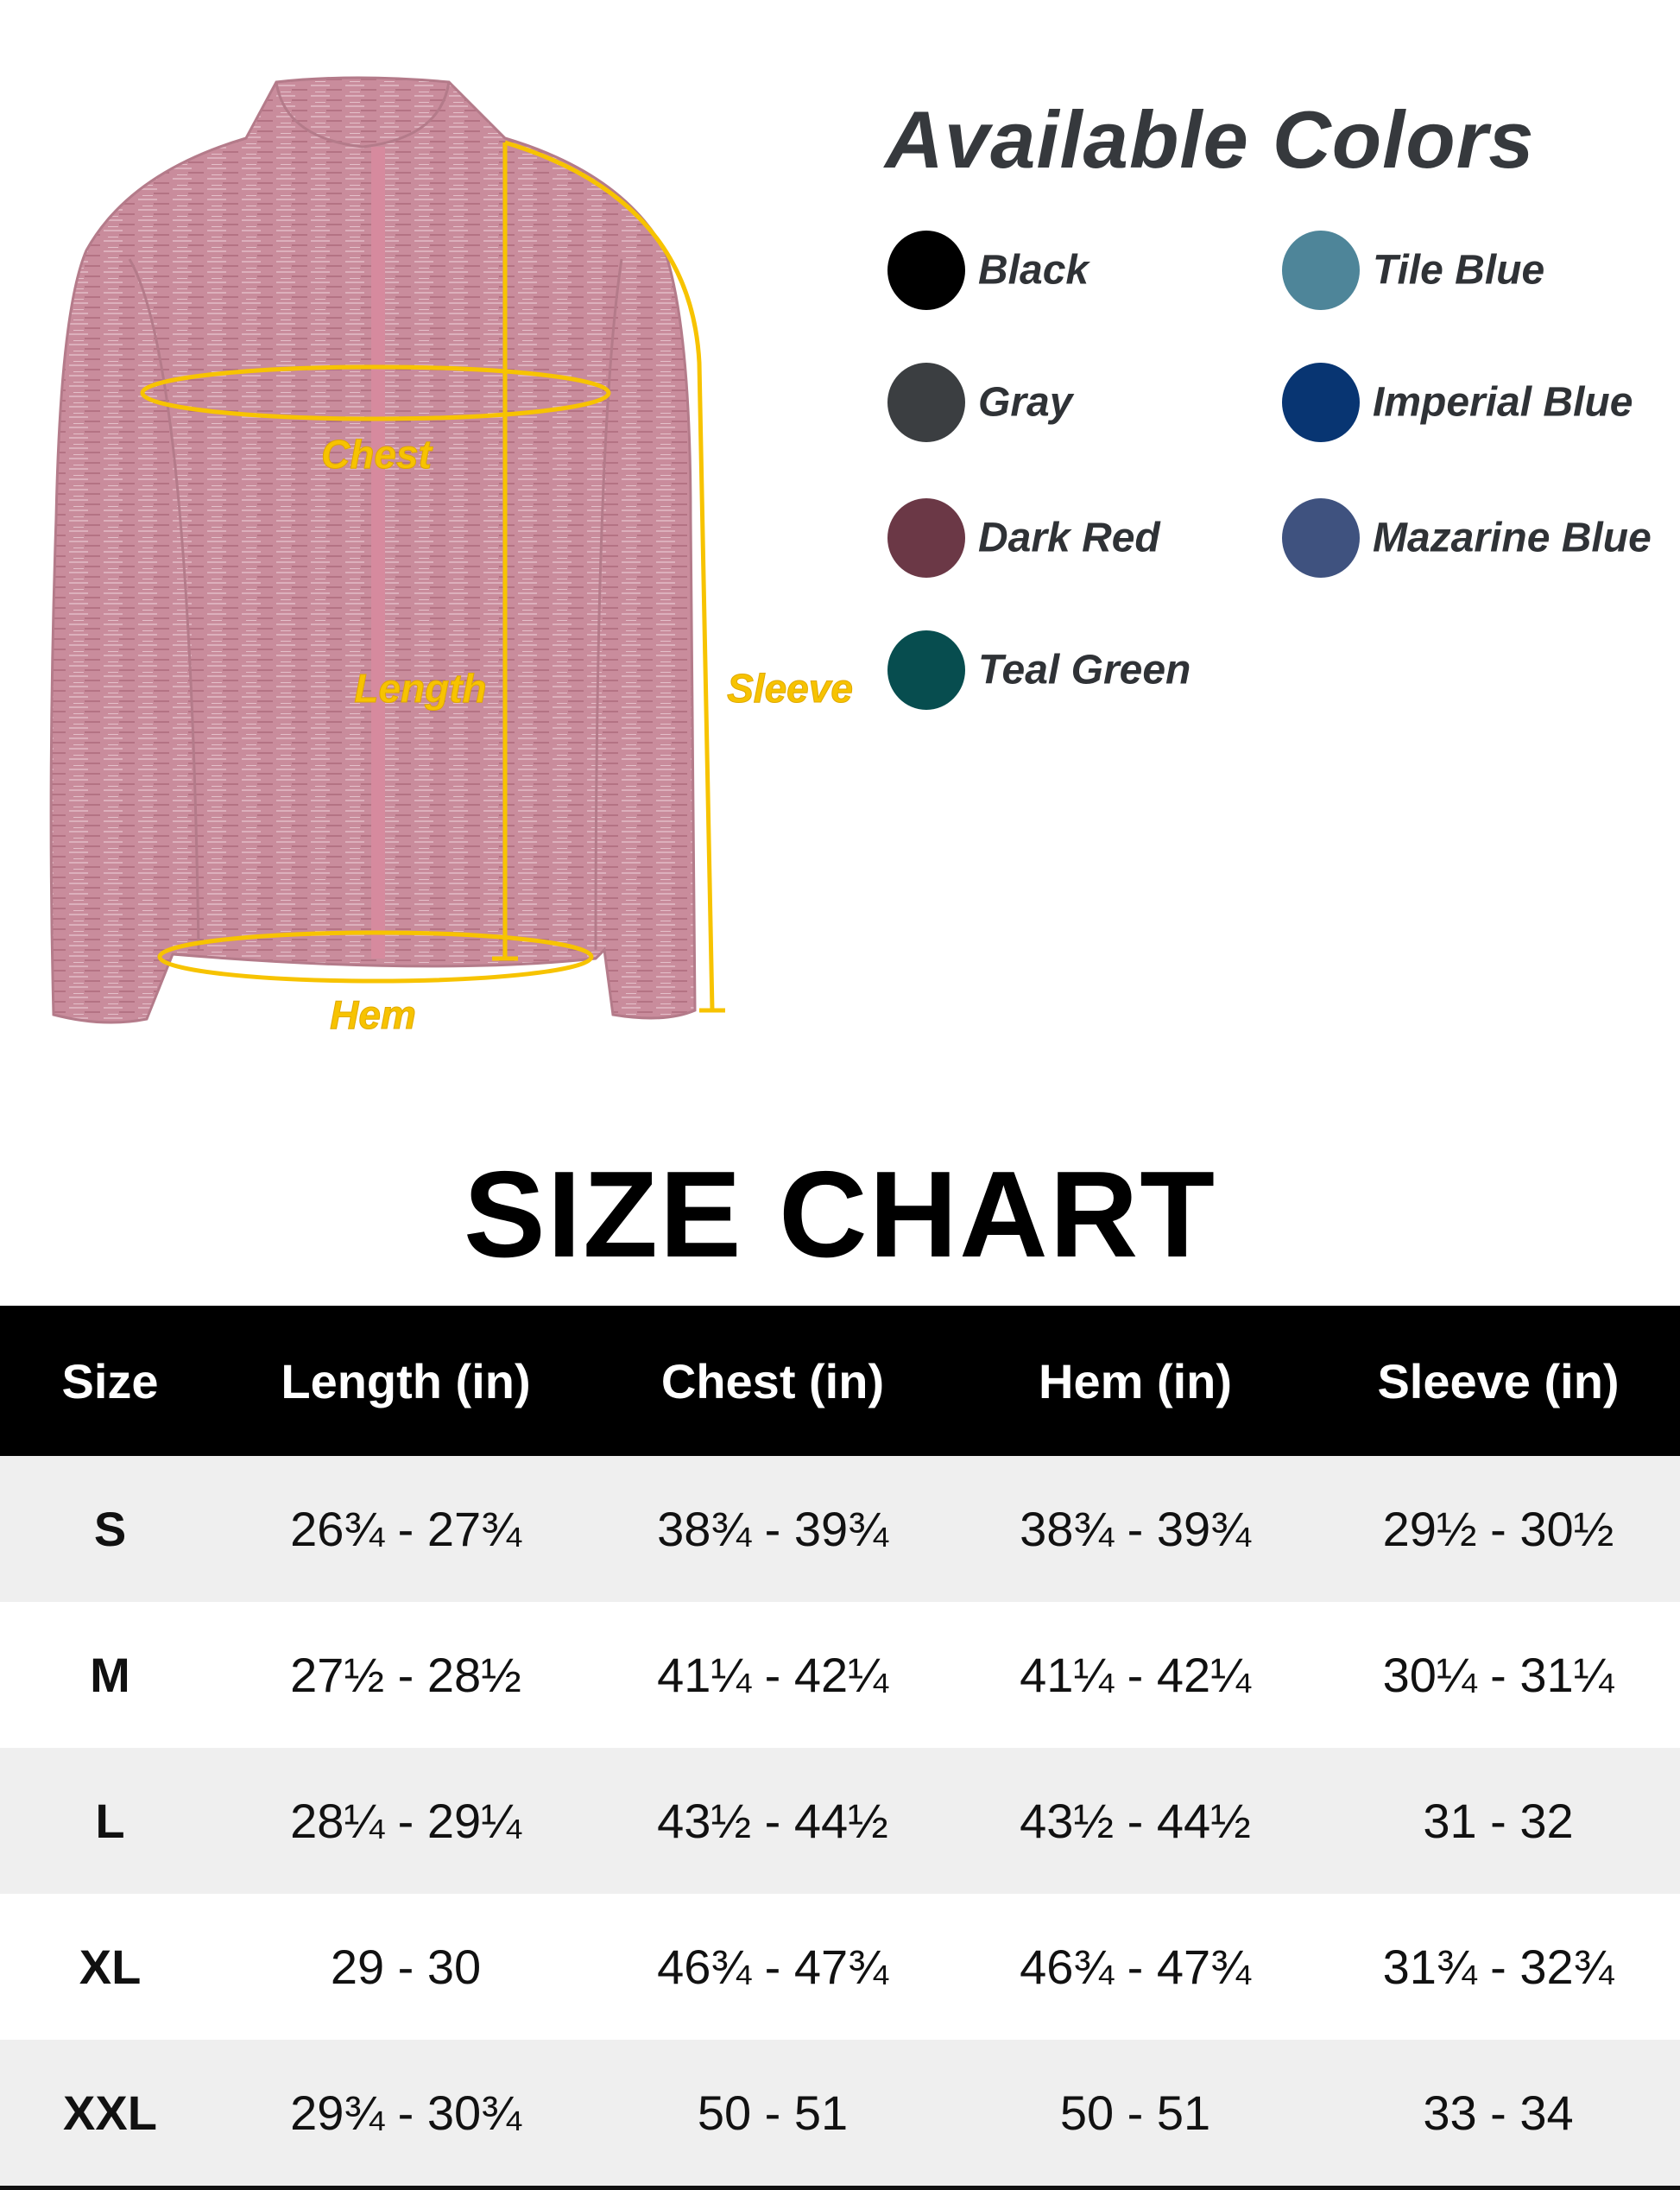 This screenshot has width=1680, height=2190. Describe the element at coordinates (1033, 270) in the screenshot. I see `color-name: Black` at that location.